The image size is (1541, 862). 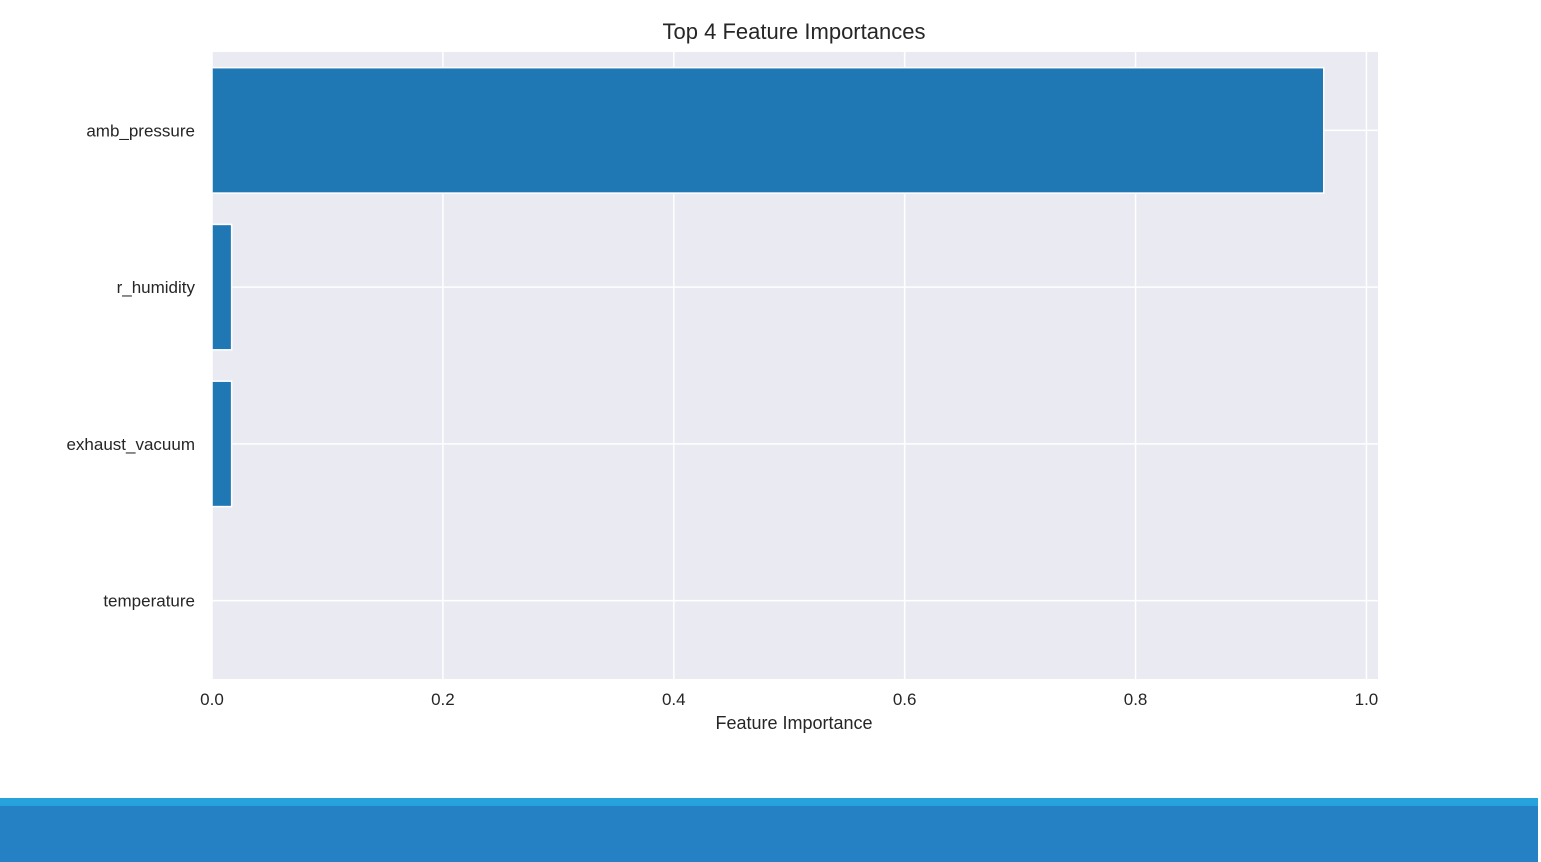 I want to click on x-tick-label: 0.8, so click(x=1136, y=699).